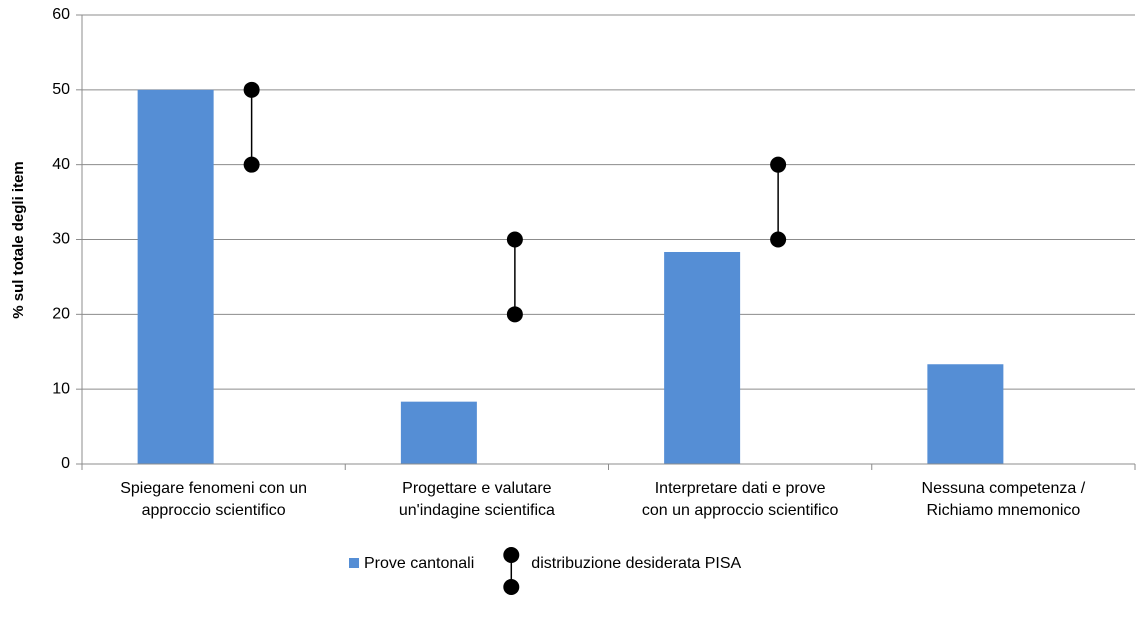 The width and height of the screenshot is (1137, 620). Describe the element at coordinates (18, 240) in the screenshot. I see `y-axis-label: % sul totale degli item` at that location.